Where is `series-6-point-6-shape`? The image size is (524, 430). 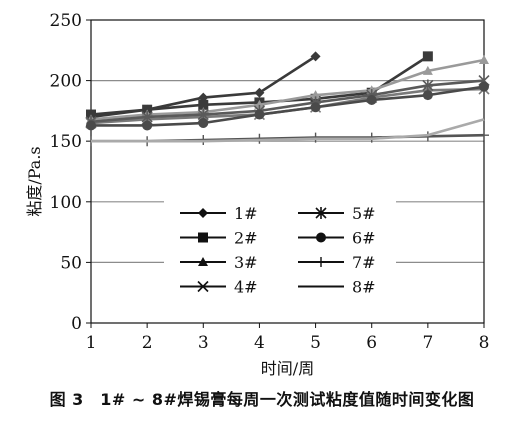 series-6-point-6-shape is located at coordinates (371, 99).